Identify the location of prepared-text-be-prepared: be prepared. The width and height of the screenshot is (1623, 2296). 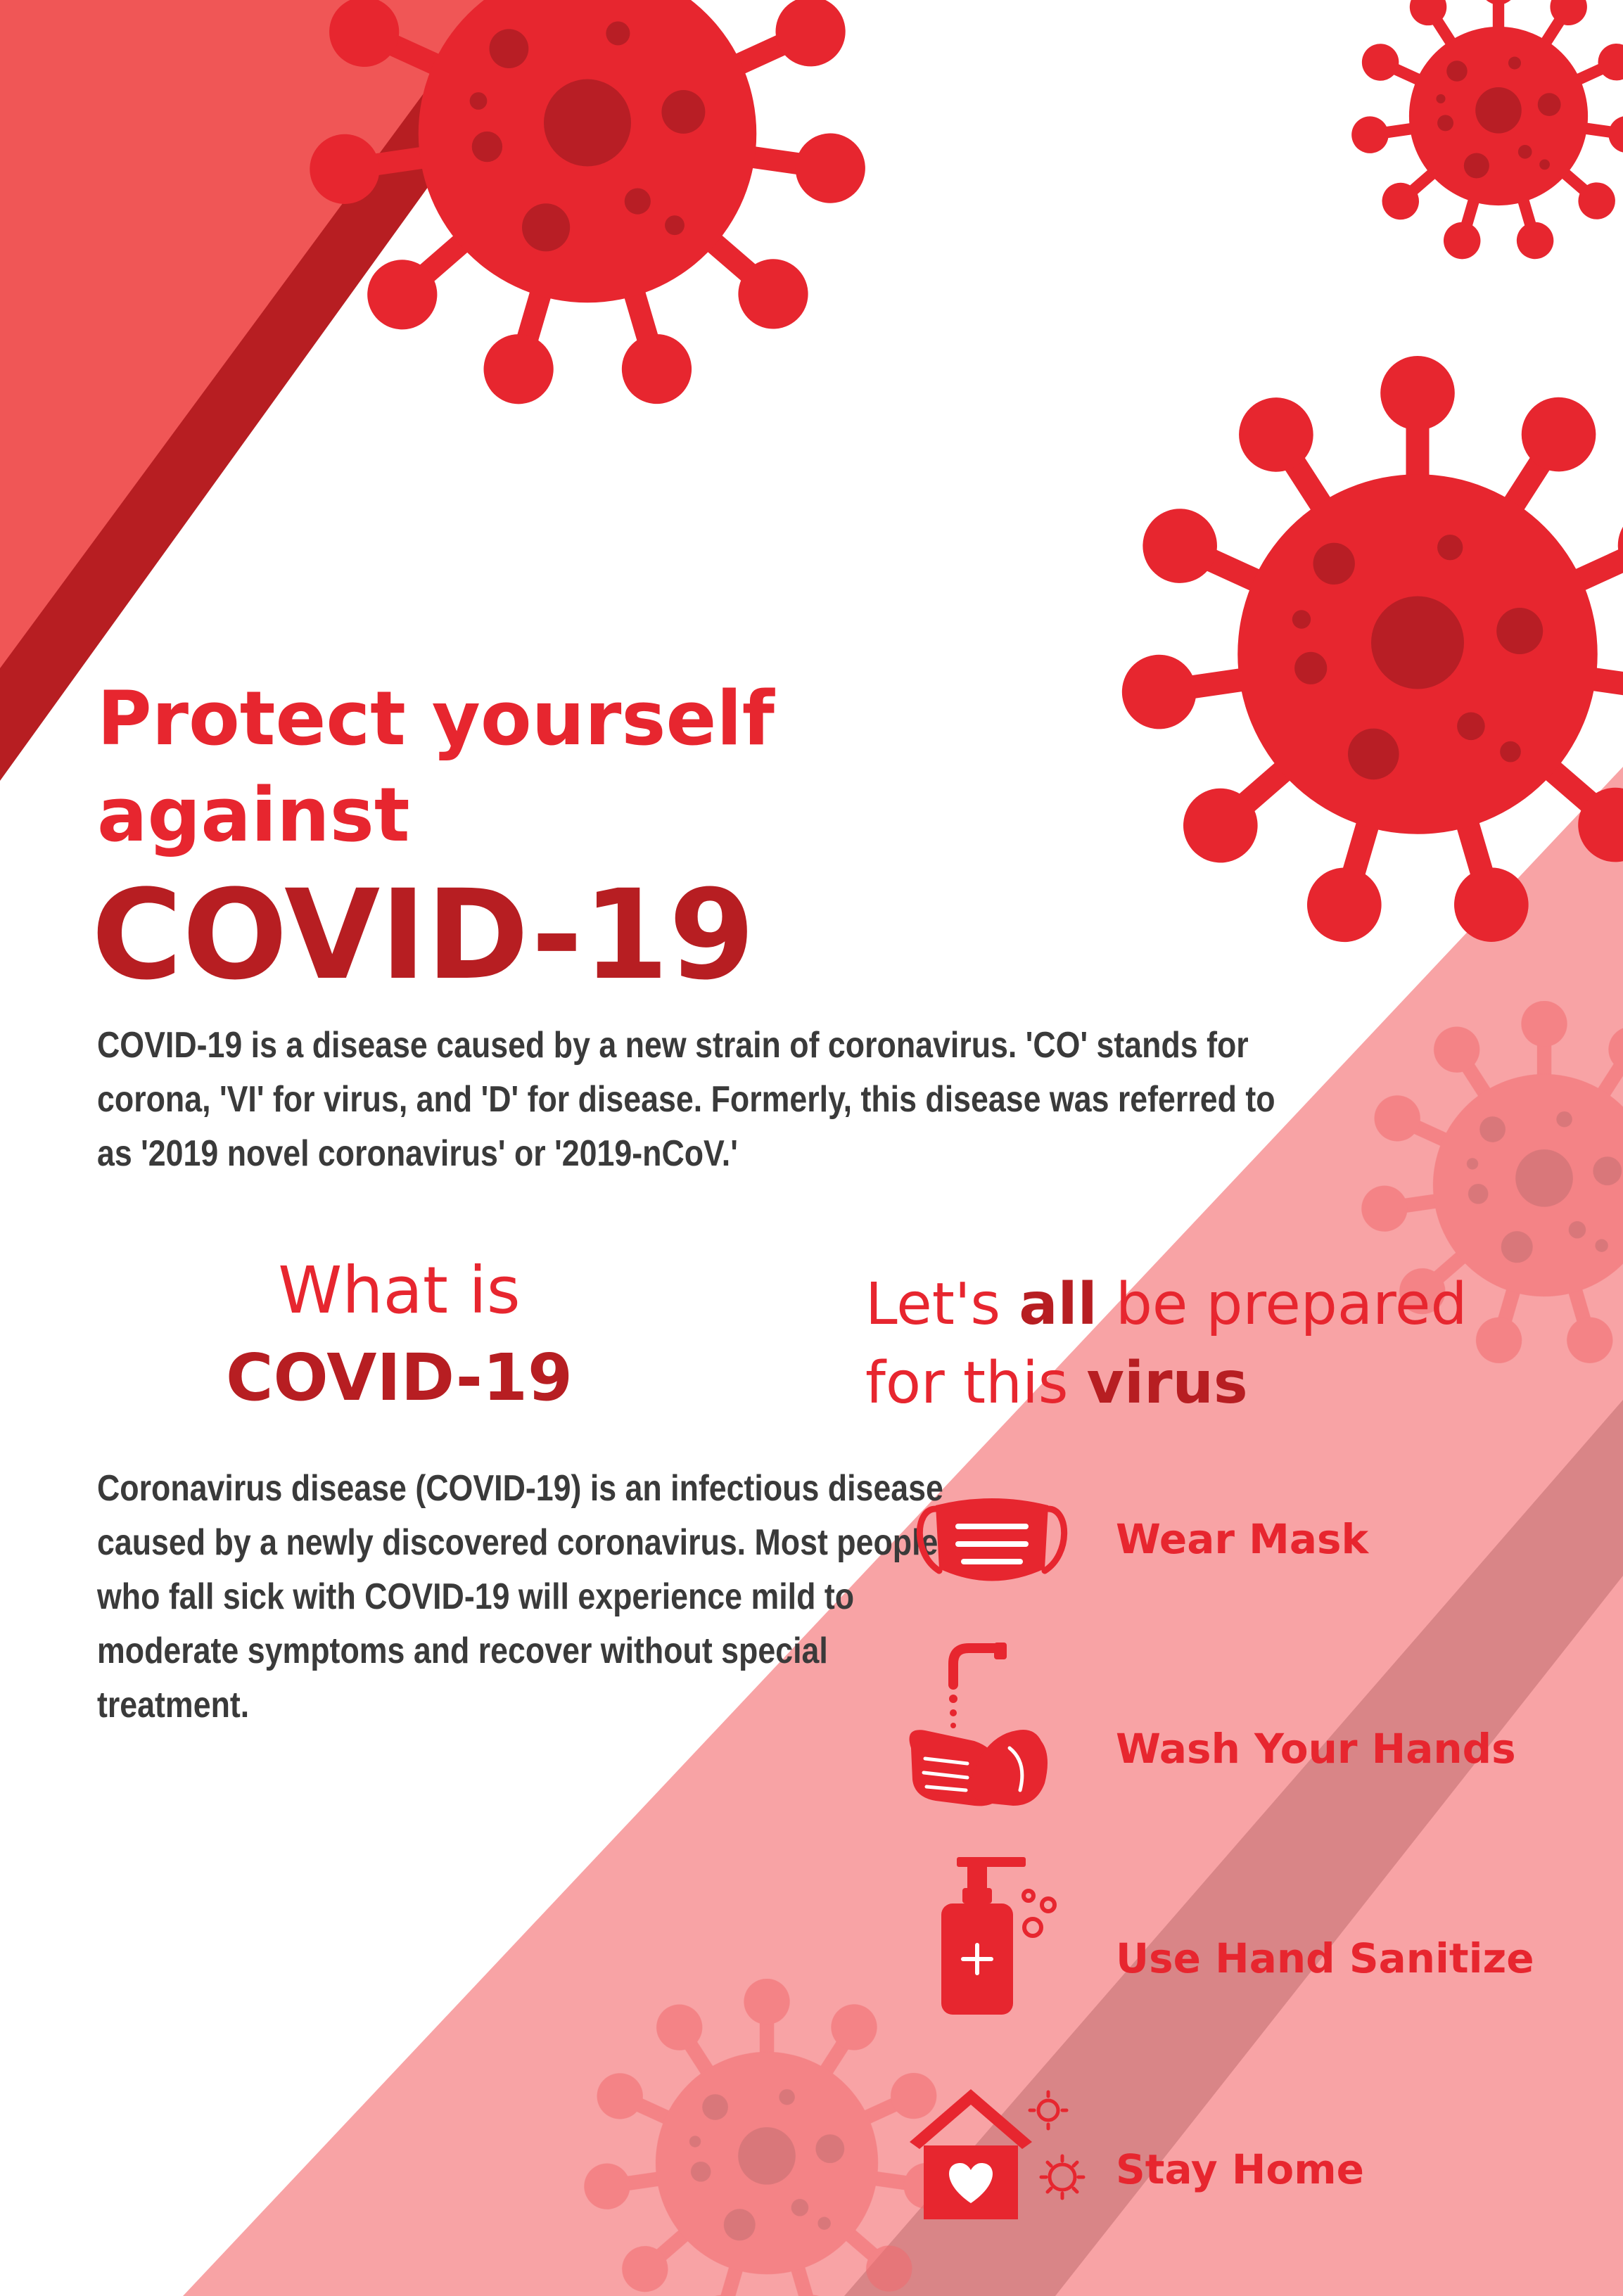
(1283, 1305).